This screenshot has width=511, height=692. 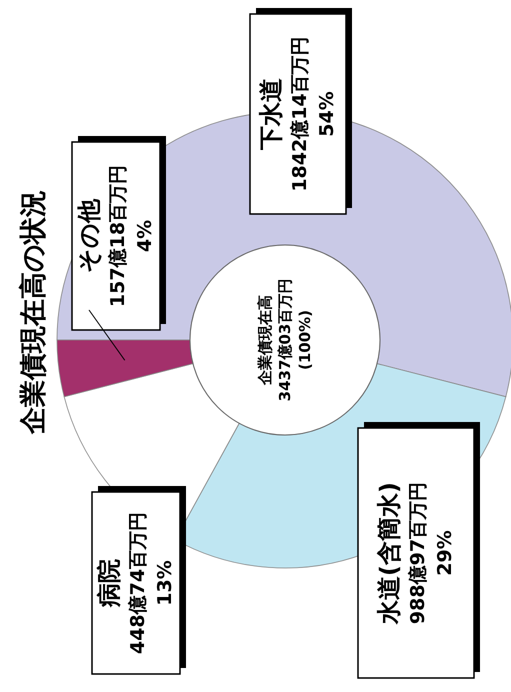 I want to click on data-label: 157億18百万円 4%, so click(x=131, y=236).